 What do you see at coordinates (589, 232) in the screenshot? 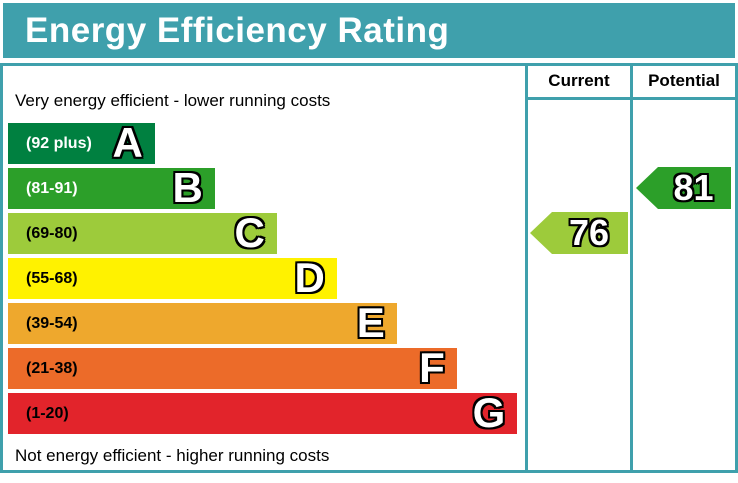
I see `current-rating-value: 76` at bounding box center [589, 232].